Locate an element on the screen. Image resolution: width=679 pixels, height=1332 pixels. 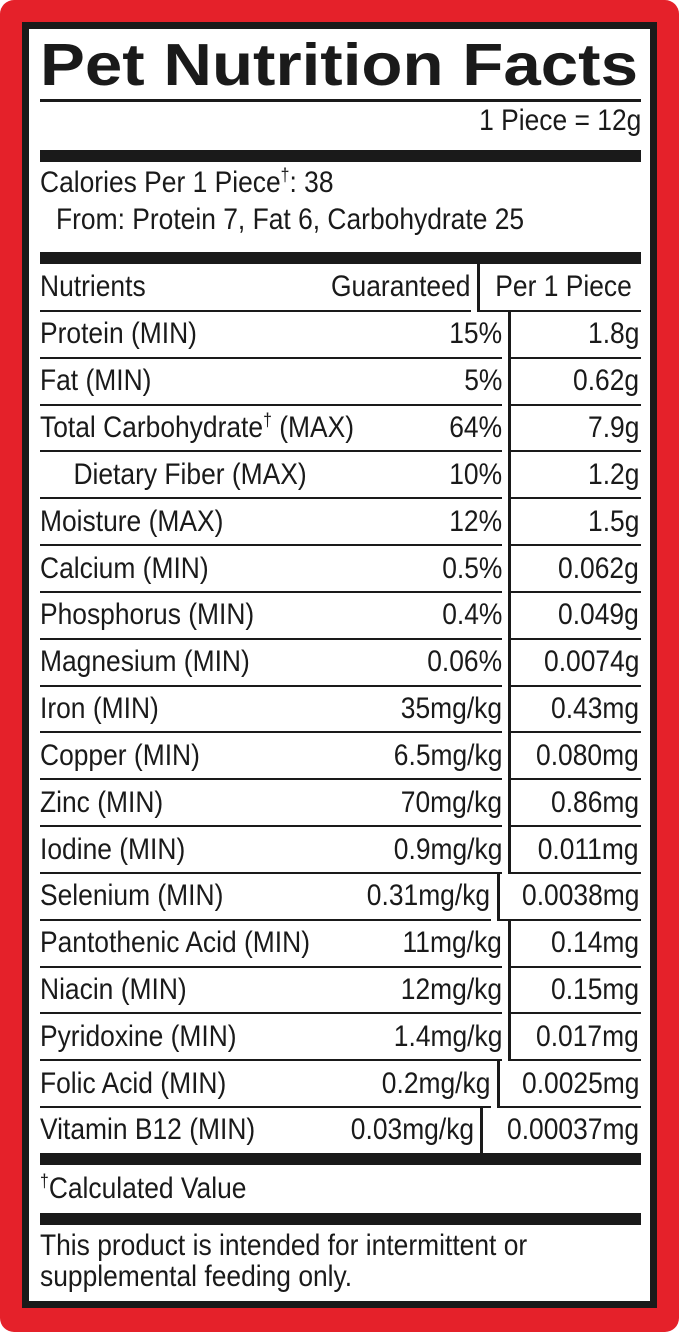
per-piece-value: 0.62g is located at coordinates (605, 381).